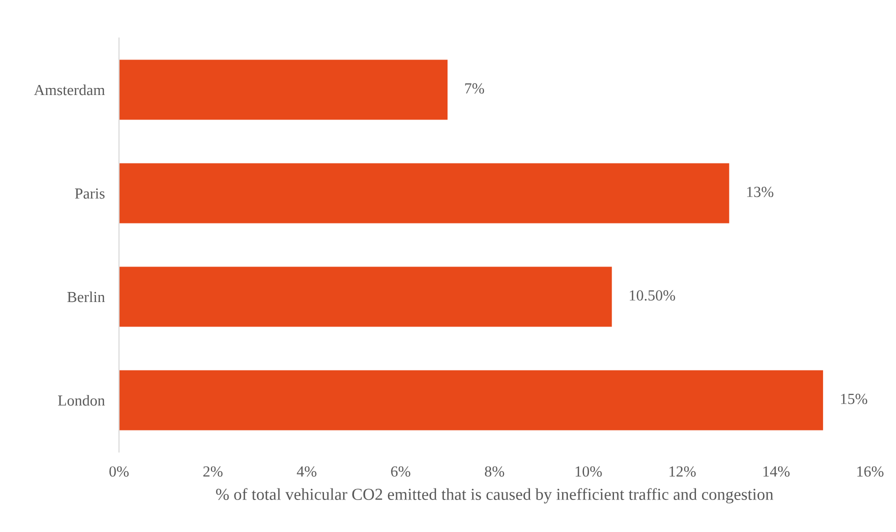 Image resolution: width=896 pixels, height=532 pixels. What do you see at coordinates (400, 471) in the screenshot?
I see `x-tick-label: 6%` at bounding box center [400, 471].